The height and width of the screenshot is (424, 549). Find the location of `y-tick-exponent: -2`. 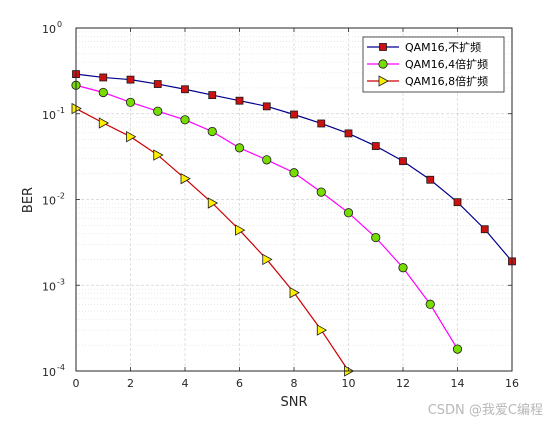

y-tick-exponent: -2 is located at coordinates (61, 196).